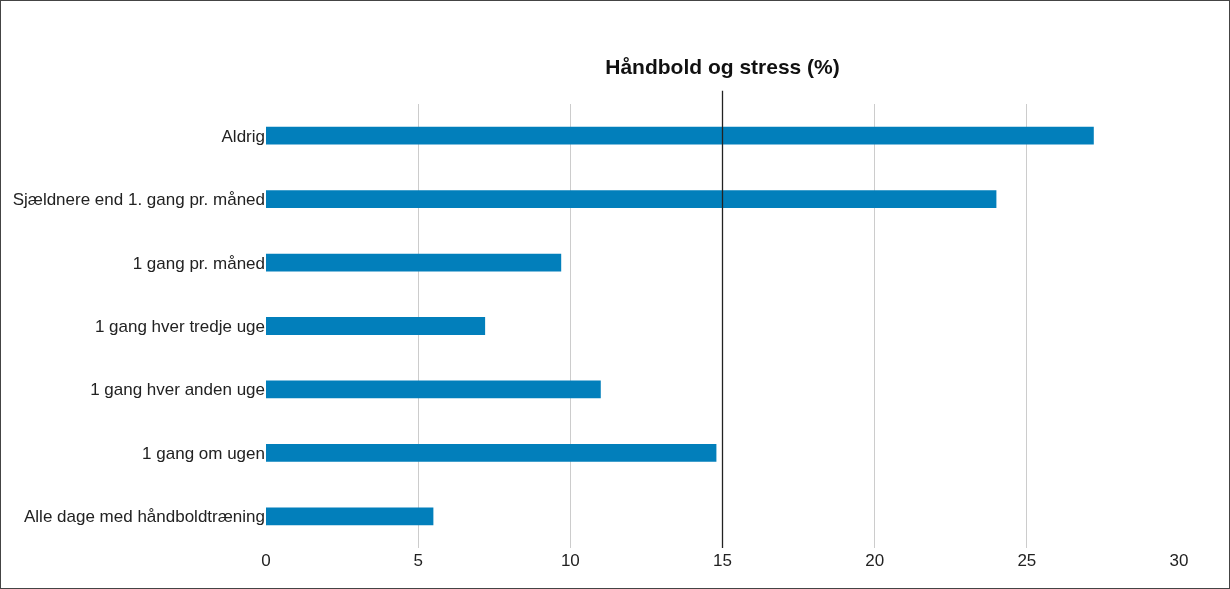 The width and height of the screenshot is (1230, 589). Describe the element at coordinates (198, 263) in the screenshot. I see `y-tick-label: 1 gang pr. måned` at that location.